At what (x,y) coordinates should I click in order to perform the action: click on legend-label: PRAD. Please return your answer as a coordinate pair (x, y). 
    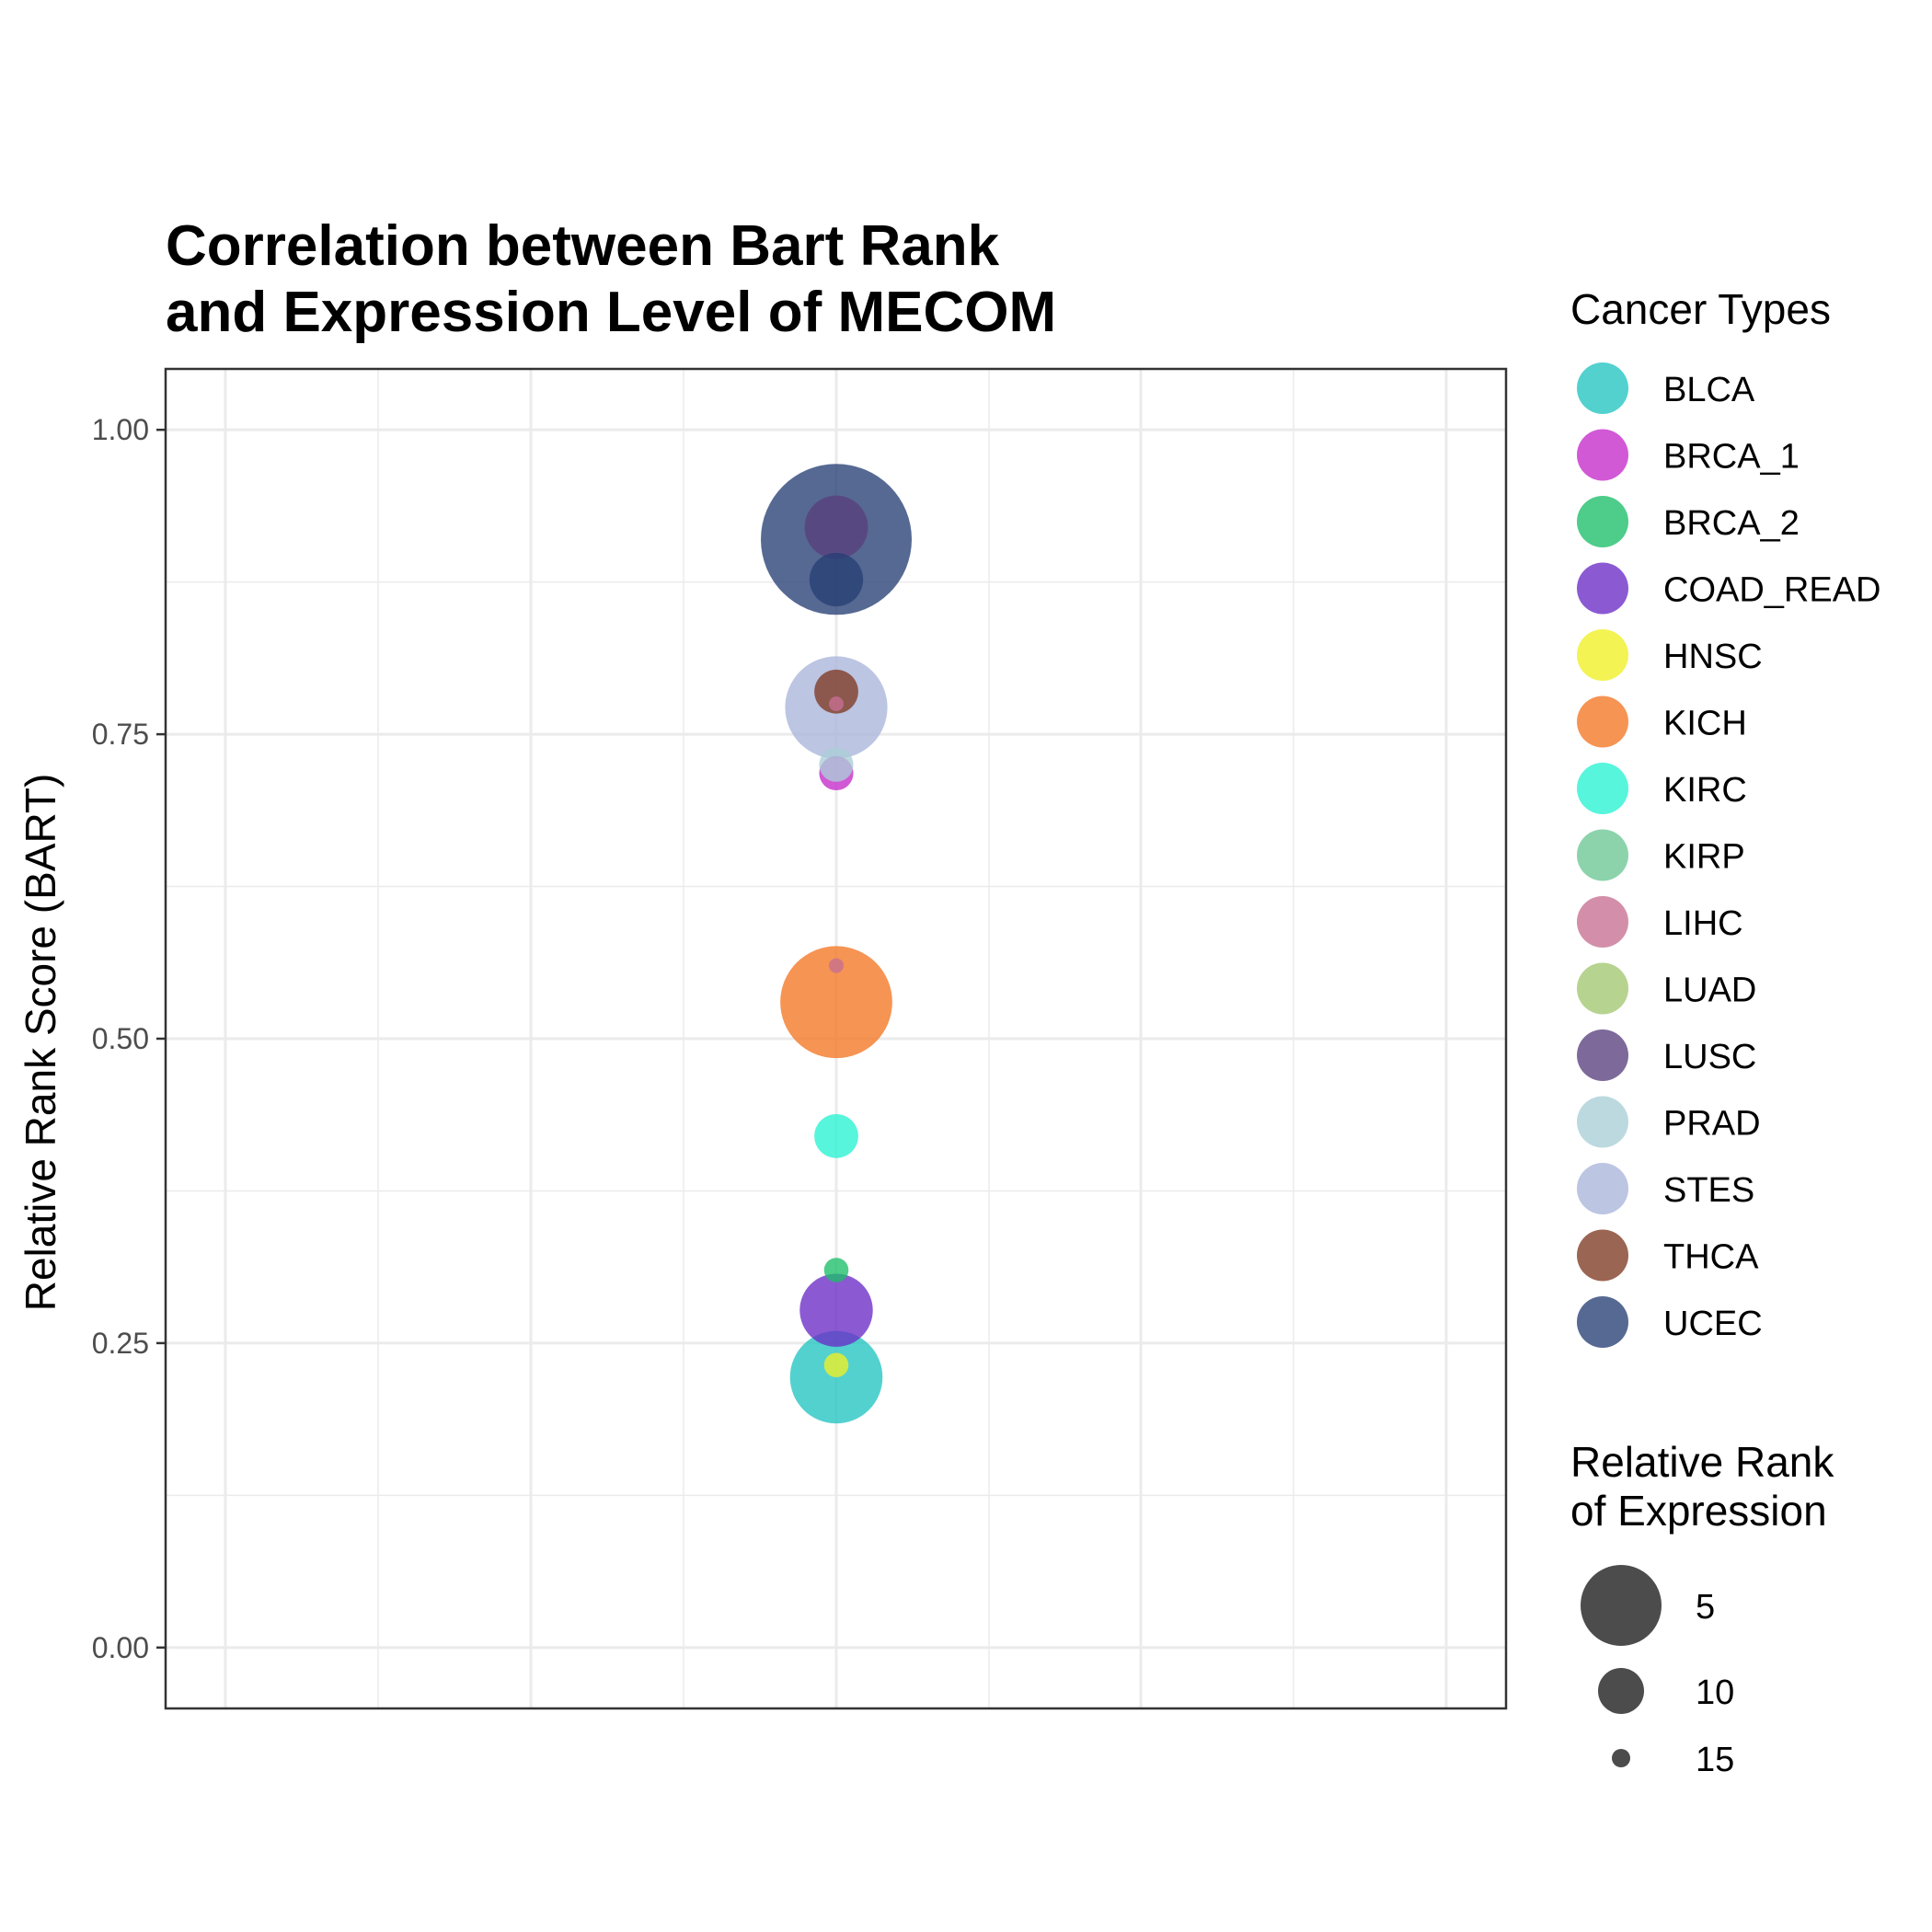
    Looking at the image, I should click on (1712, 1124).